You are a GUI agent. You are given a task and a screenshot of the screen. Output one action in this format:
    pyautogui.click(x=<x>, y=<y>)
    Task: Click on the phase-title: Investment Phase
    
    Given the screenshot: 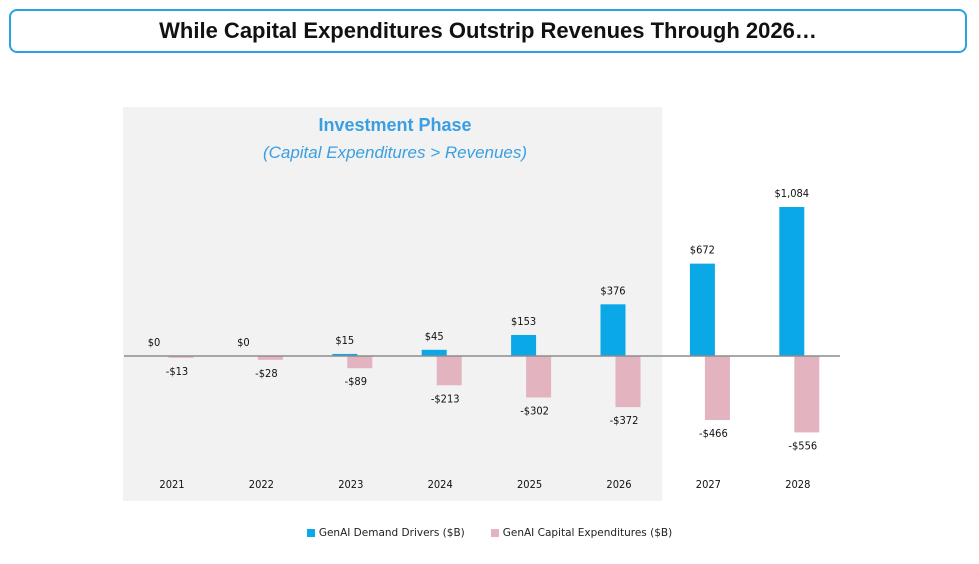 What is the action you would take?
    pyautogui.click(x=394, y=125)
    